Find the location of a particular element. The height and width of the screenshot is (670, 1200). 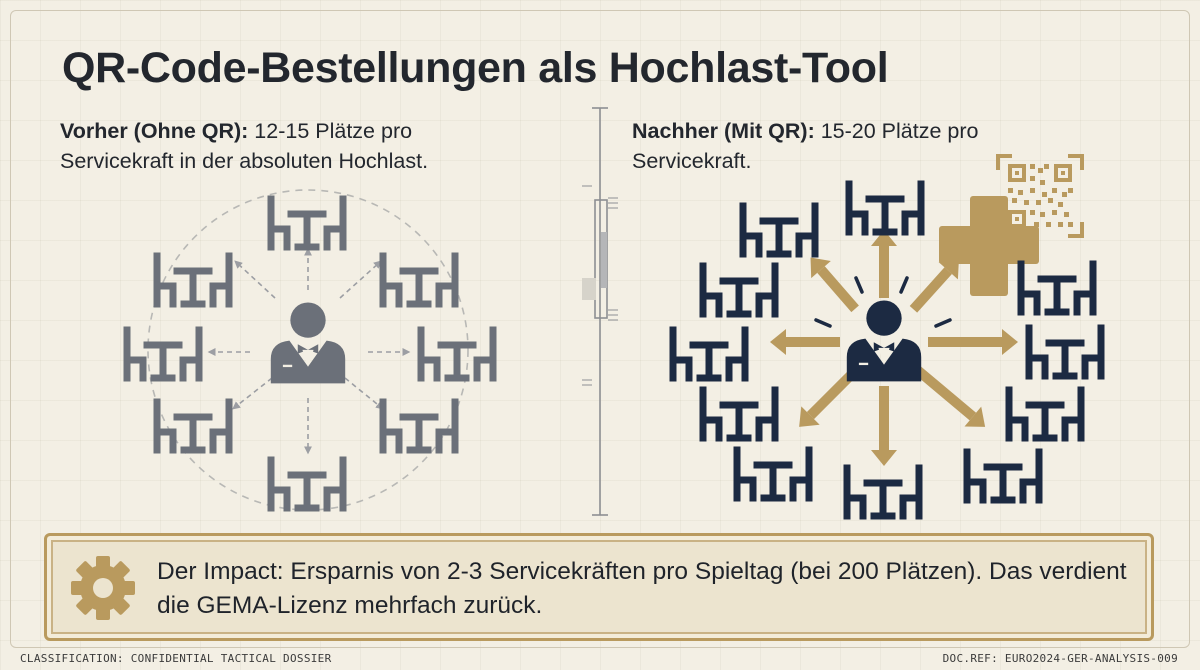

left-arrows is located at coordinates (309, 351).